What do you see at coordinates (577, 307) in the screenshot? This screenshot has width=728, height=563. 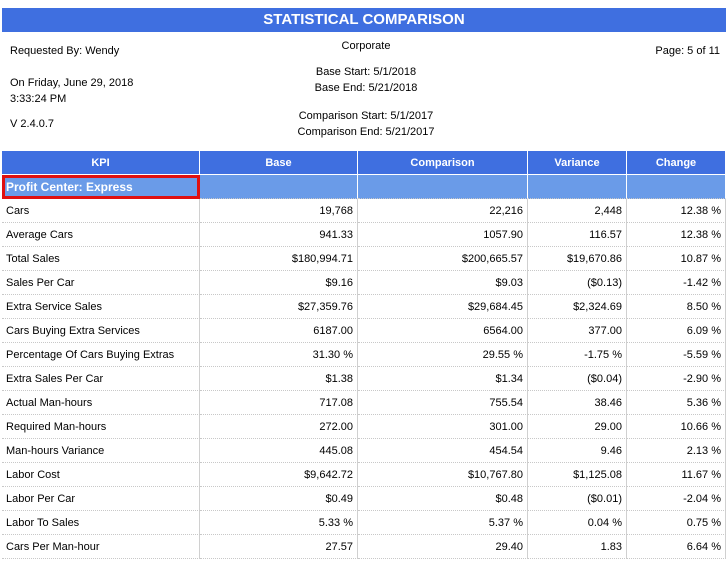 I see `kpi-value: $2,324.69` at bounding box center [577, 307].